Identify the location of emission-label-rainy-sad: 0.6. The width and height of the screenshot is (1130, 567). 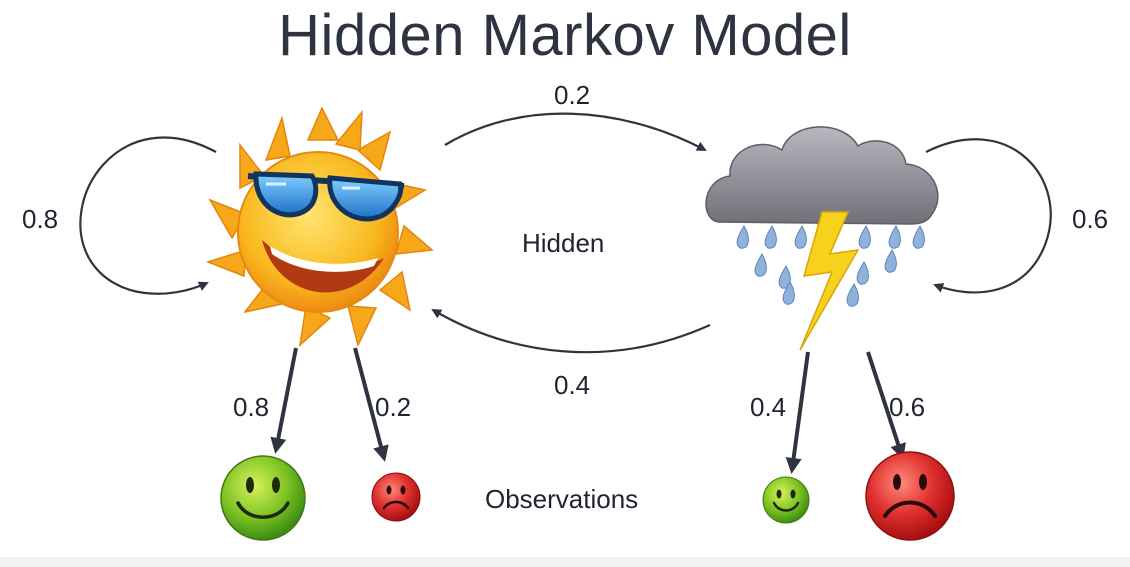
(907, 407).